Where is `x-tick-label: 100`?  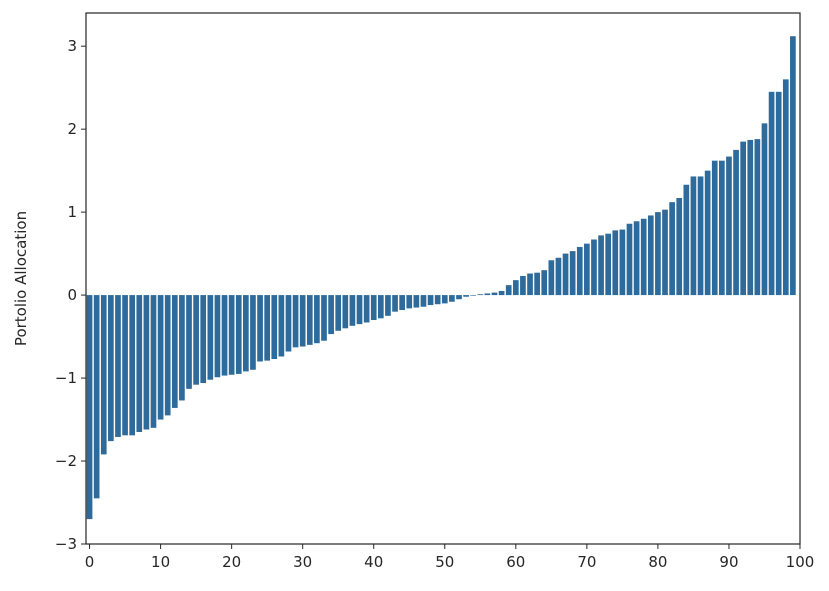
x-tick-label: 100 is located at coordinates (800, 562).